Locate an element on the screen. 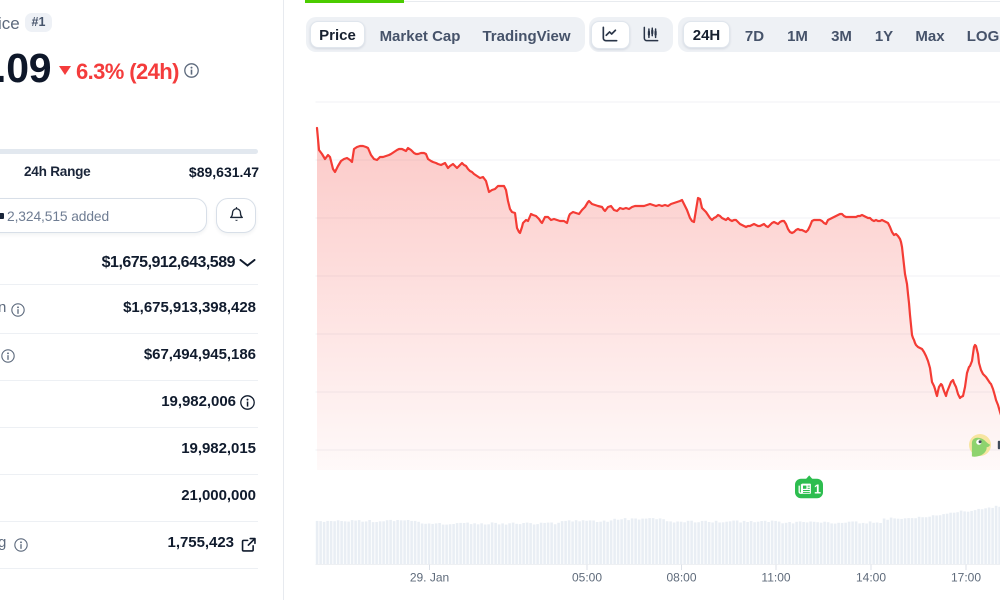  svg-text: 29. Jan is located at coordinates (429, 578).